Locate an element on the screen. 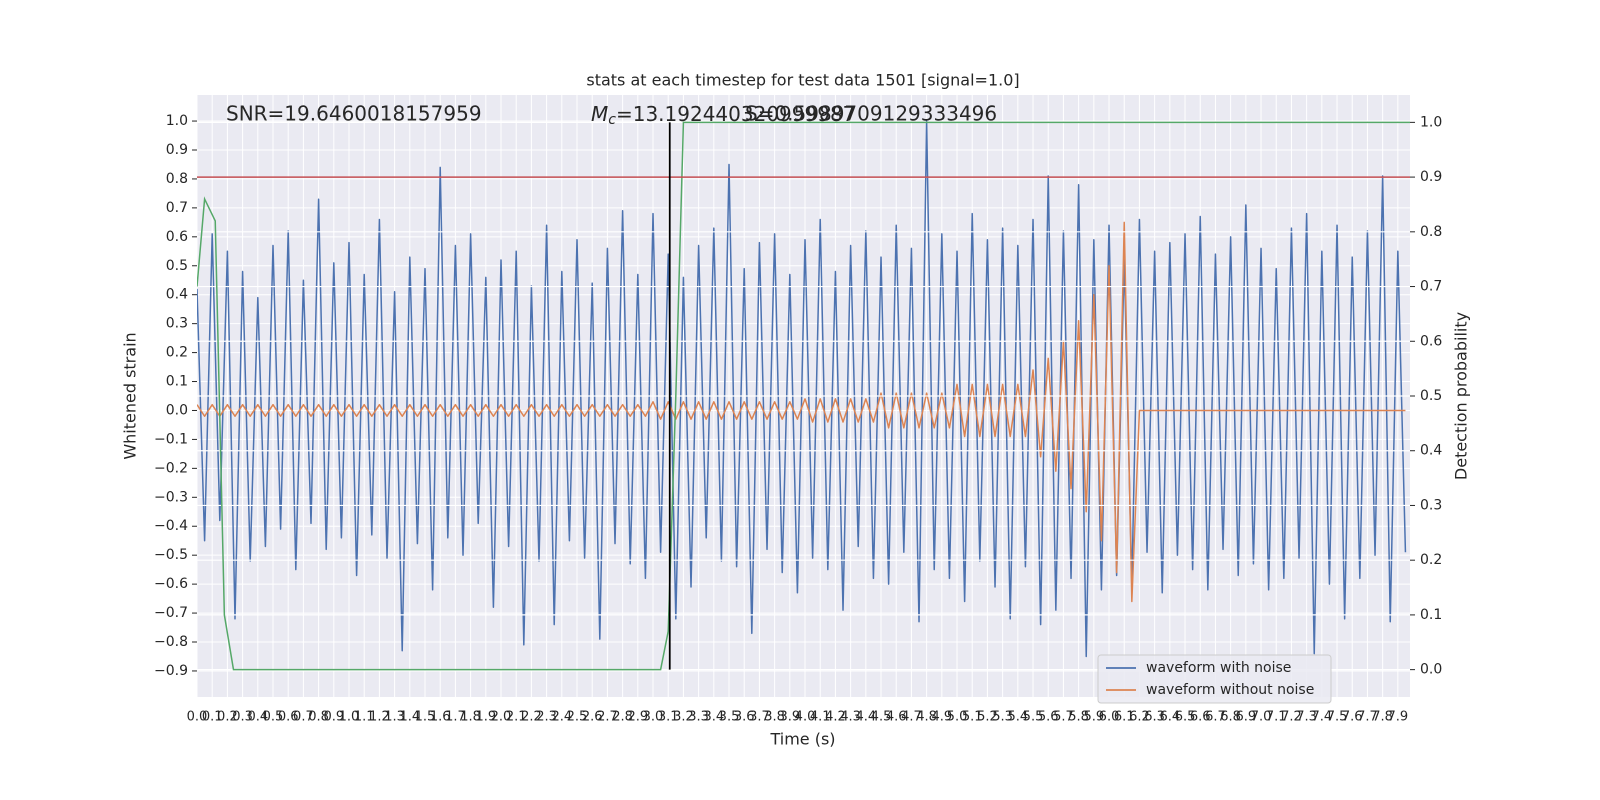  y-tick-label: −0.3 is located at coordinates (171, 497).